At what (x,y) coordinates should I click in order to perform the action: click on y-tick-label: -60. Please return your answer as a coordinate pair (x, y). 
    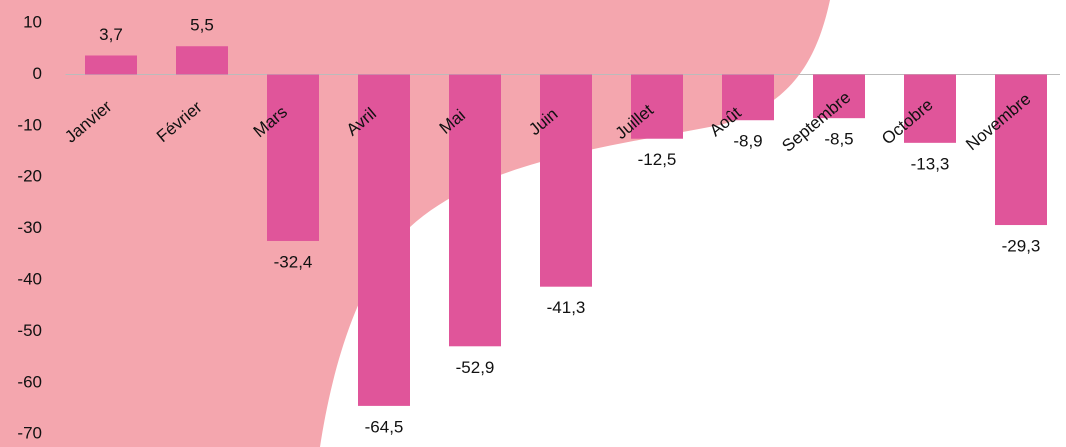
    Looking at the image, I should click on (29, 381).